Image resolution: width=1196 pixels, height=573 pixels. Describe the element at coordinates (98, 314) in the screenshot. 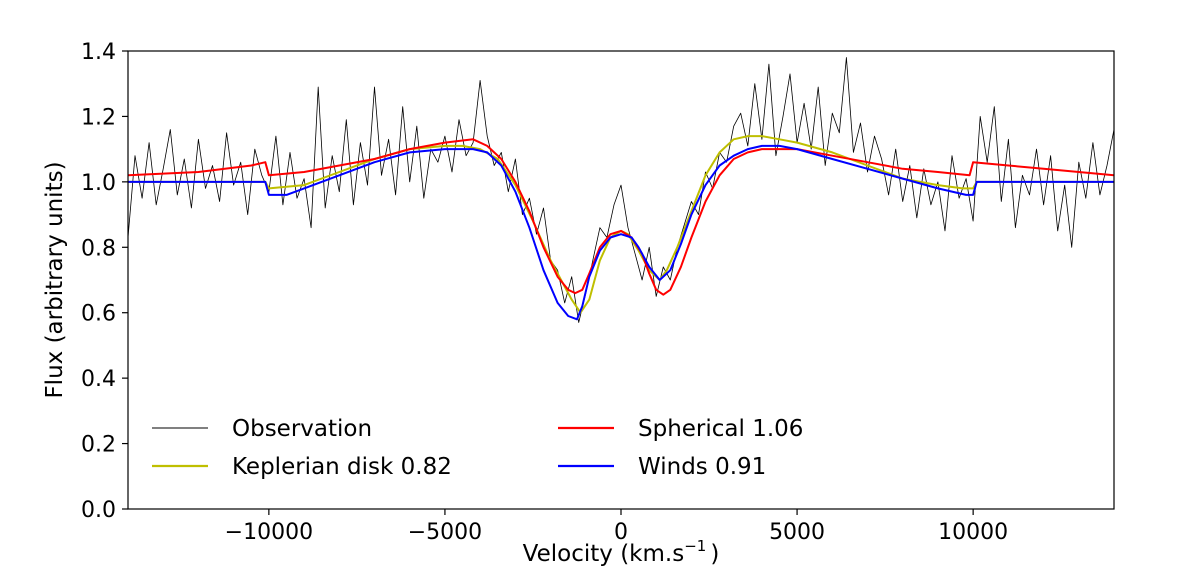

I see `y-tick-label: 0.6` at that location.